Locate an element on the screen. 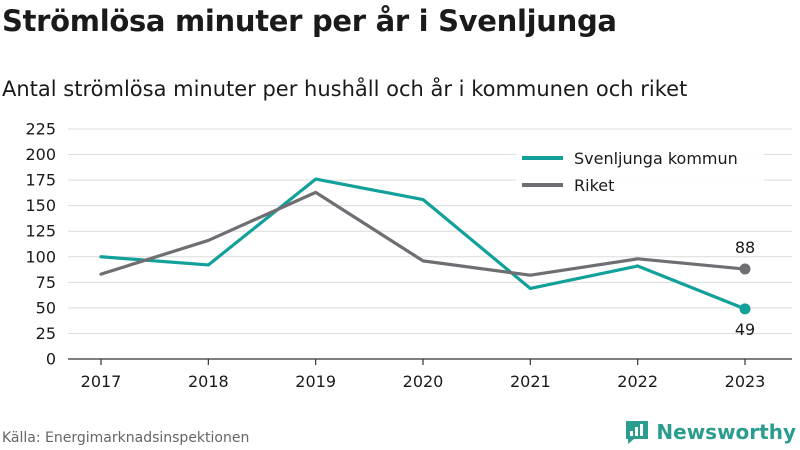  x-tick-label: 2020 is located at coordinates (423, 381).